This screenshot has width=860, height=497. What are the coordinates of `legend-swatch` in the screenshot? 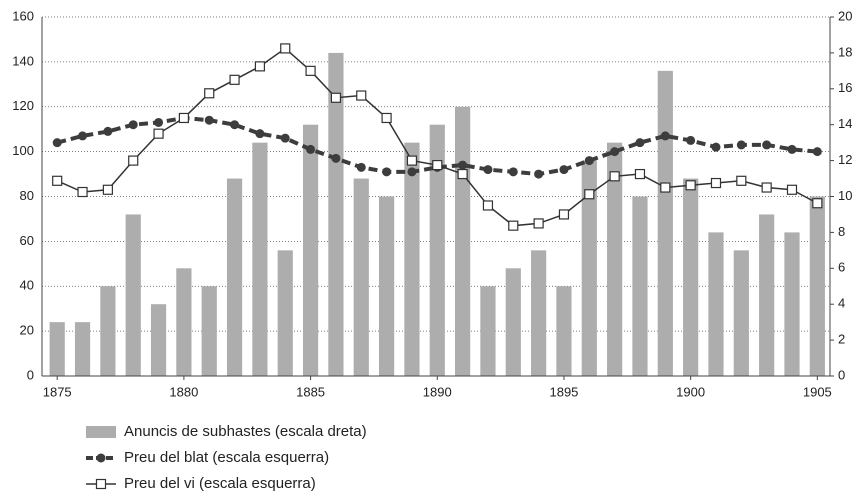 It's located at (101, 432).